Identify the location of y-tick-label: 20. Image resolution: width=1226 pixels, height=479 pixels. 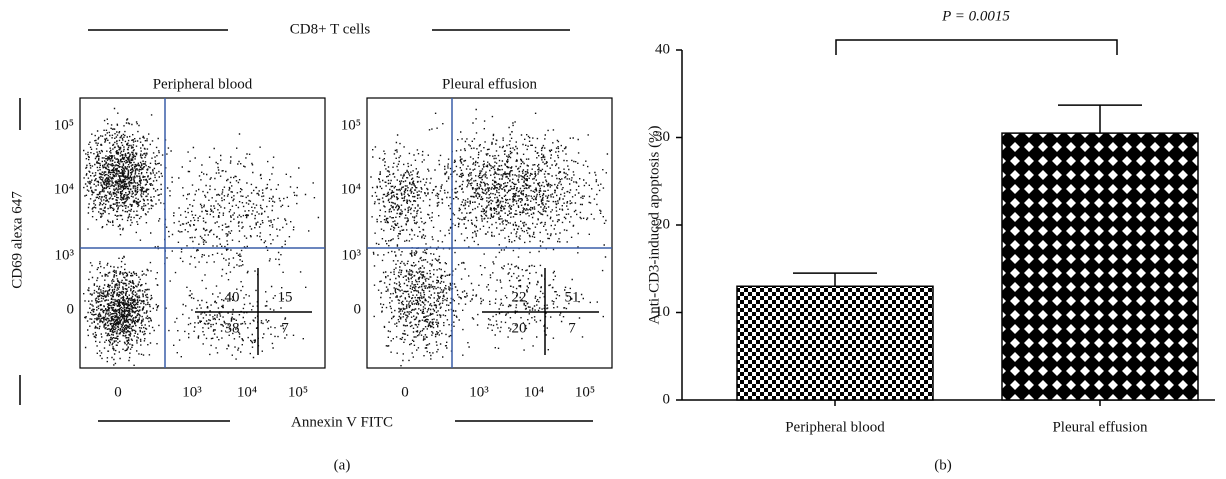
(662, 224).